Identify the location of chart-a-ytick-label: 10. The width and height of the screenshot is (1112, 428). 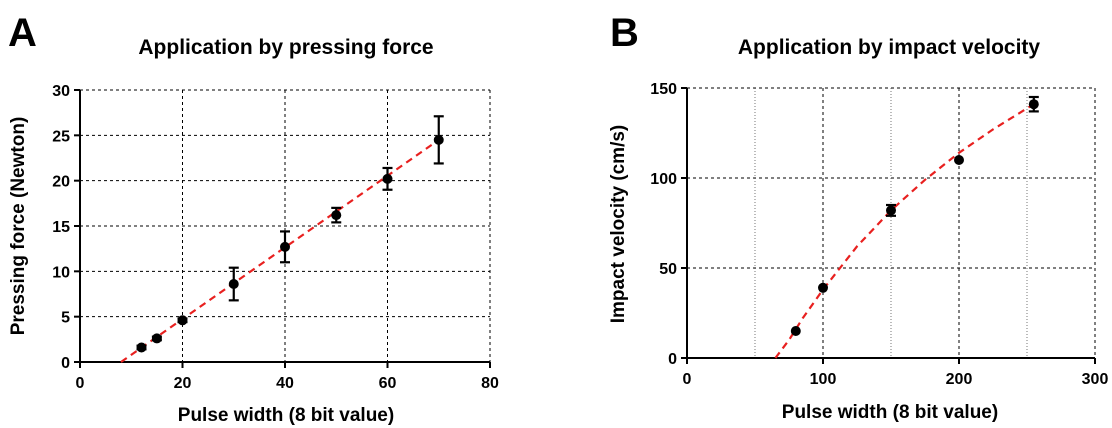
(61, 272).